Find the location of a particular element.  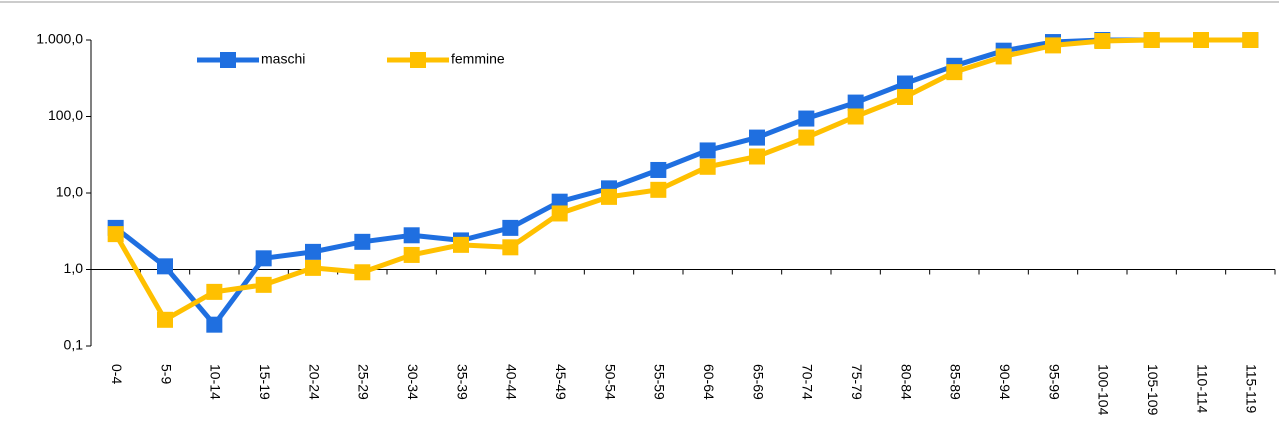

x-tick-label: 45-49 is located at coordinates (561, 382).